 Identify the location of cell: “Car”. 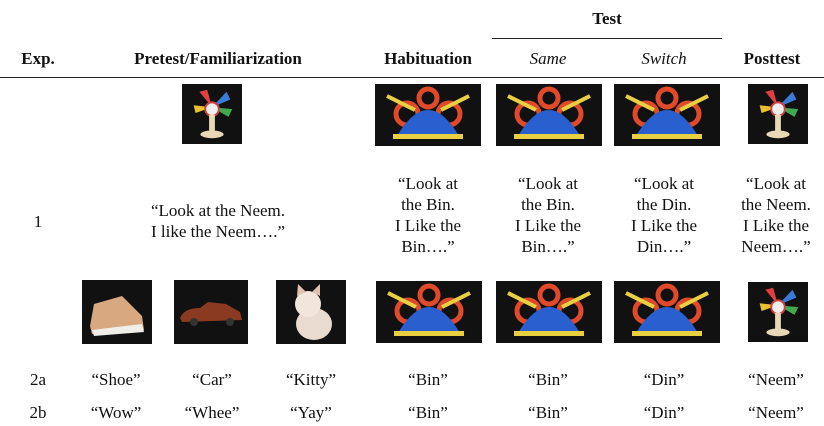
(212, 379).